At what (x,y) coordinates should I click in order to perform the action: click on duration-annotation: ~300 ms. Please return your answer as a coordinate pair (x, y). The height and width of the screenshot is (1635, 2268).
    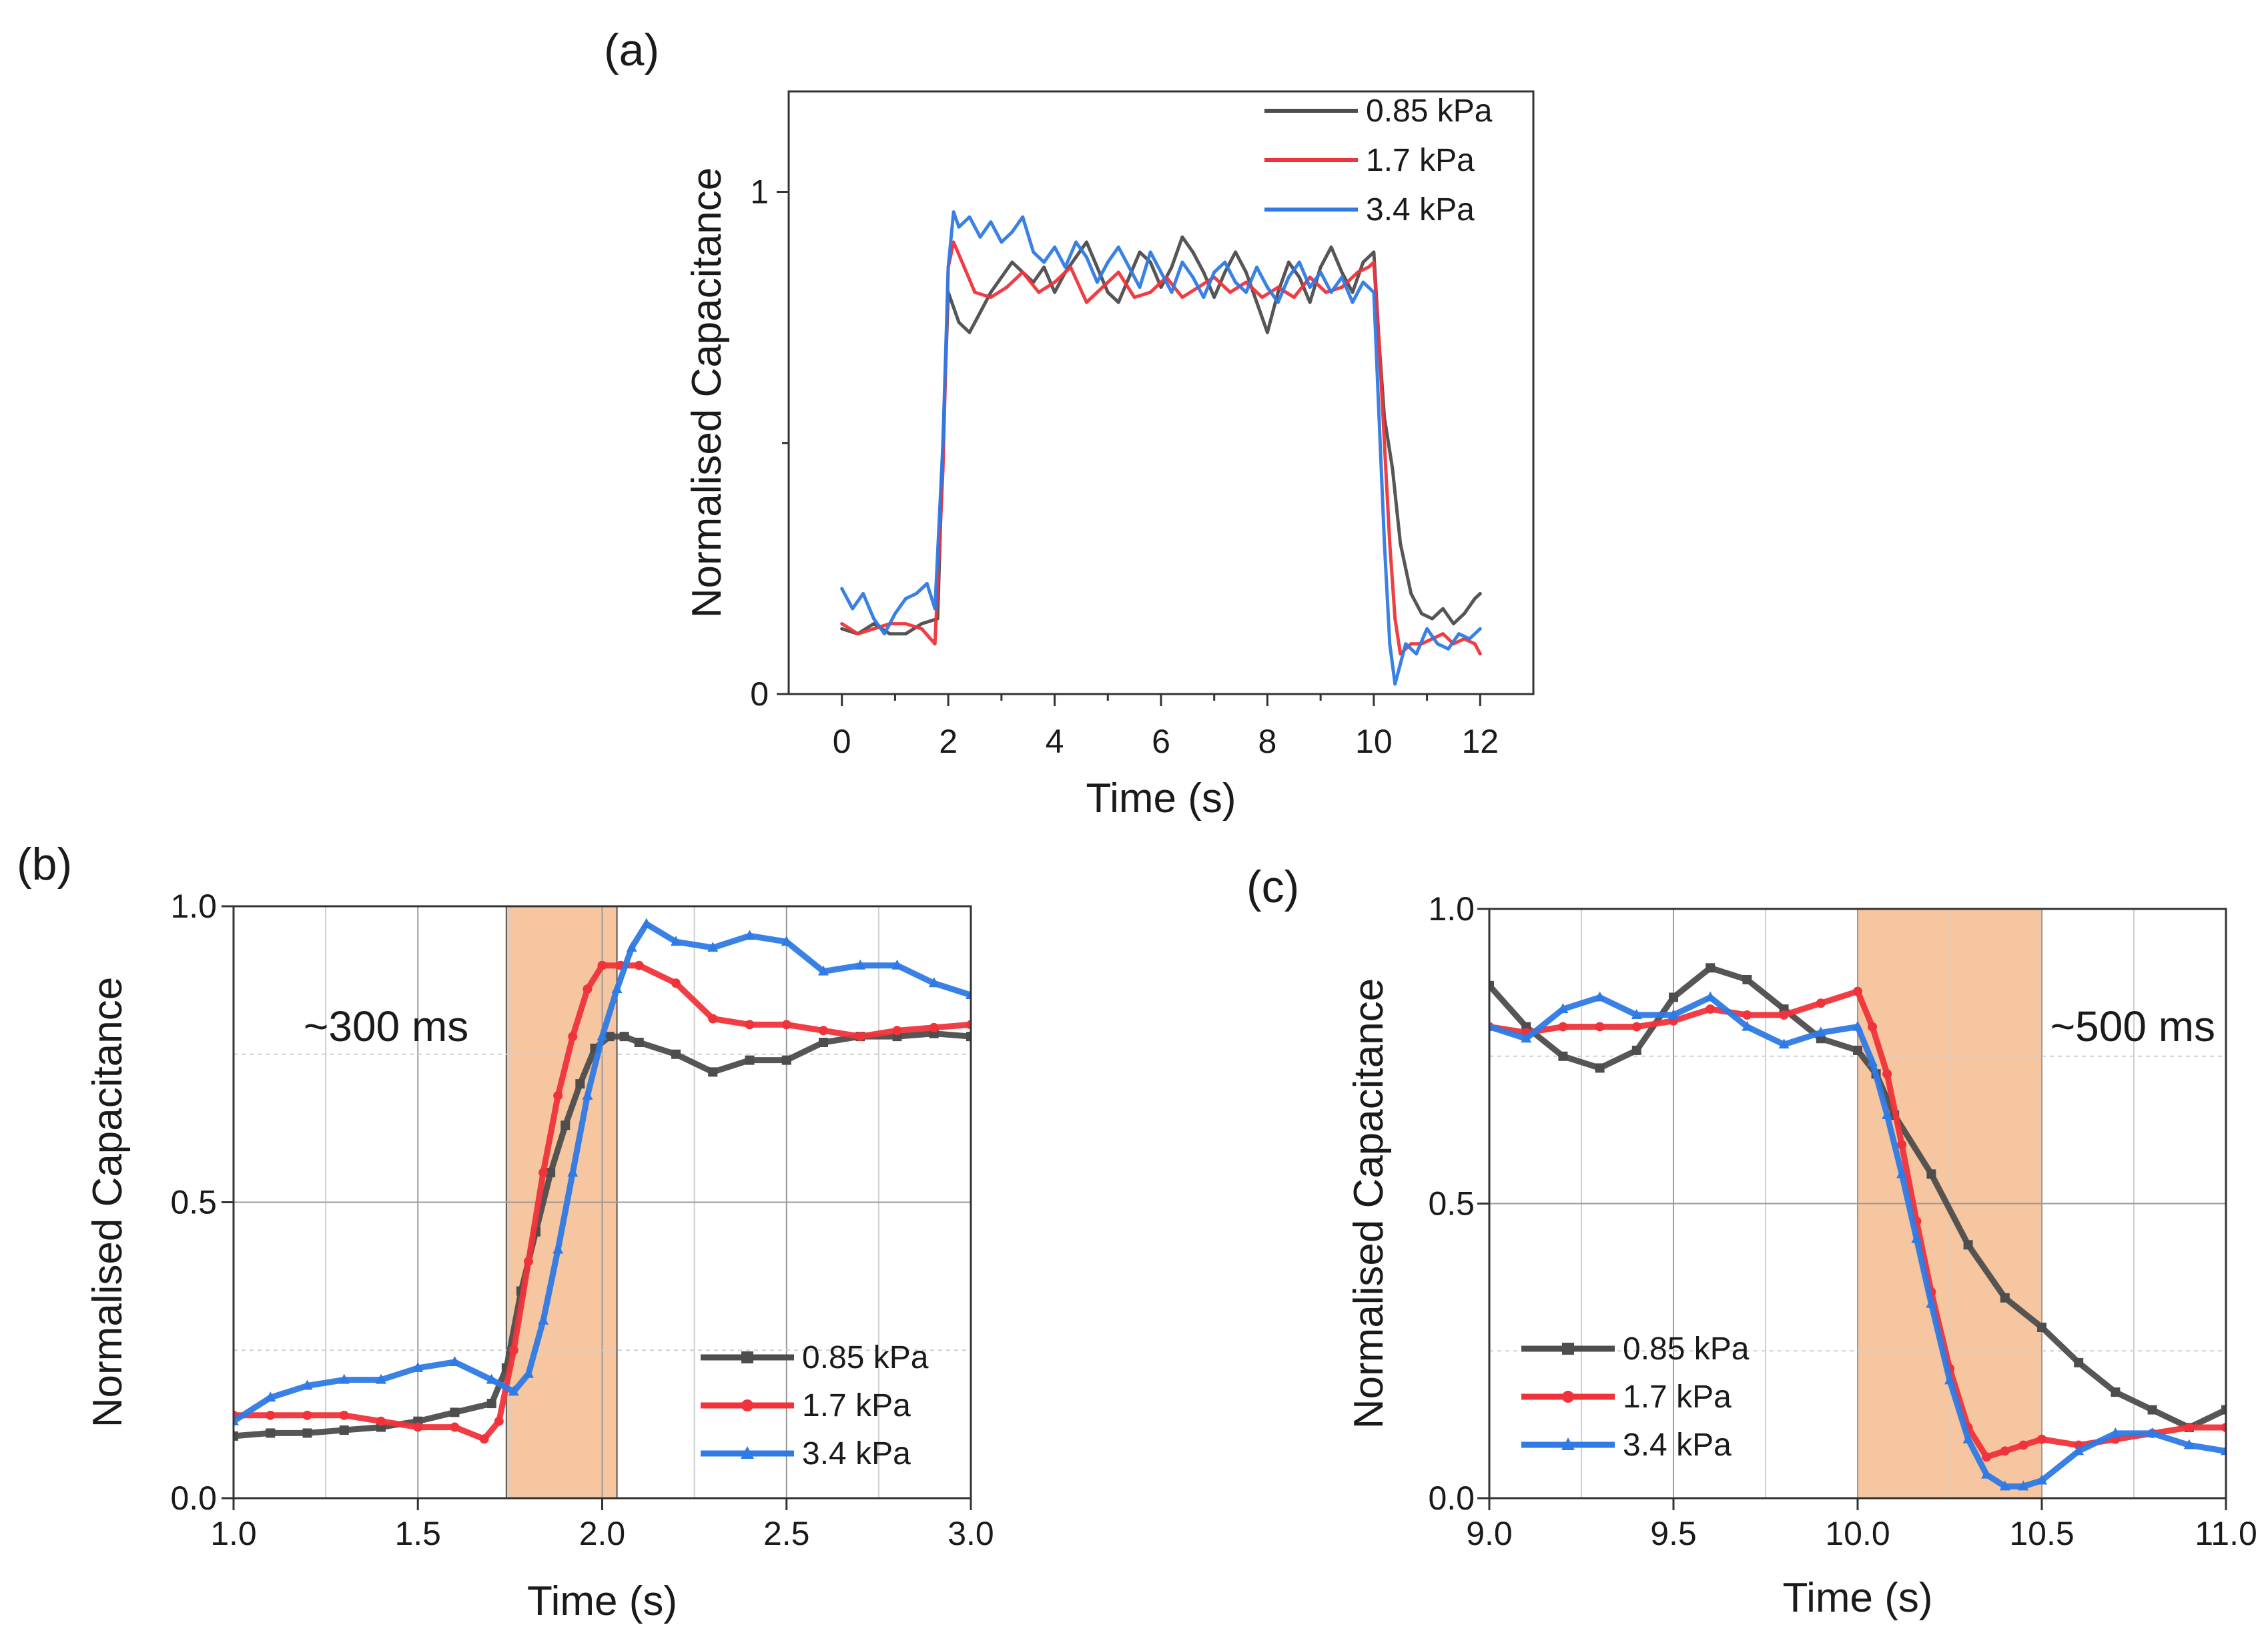
    Looking at the image, I should click on (386, 1026).